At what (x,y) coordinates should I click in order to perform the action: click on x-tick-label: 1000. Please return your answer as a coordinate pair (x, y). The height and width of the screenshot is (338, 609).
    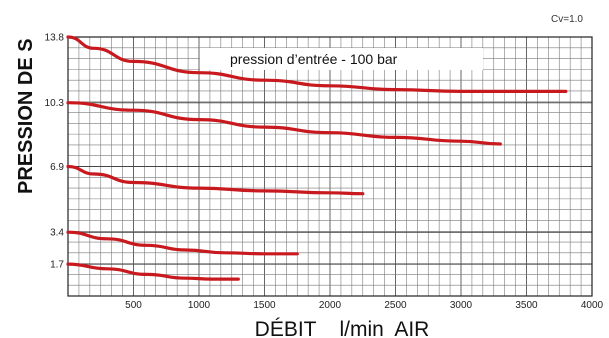
    Looking at the image, I should click on (199, 305).